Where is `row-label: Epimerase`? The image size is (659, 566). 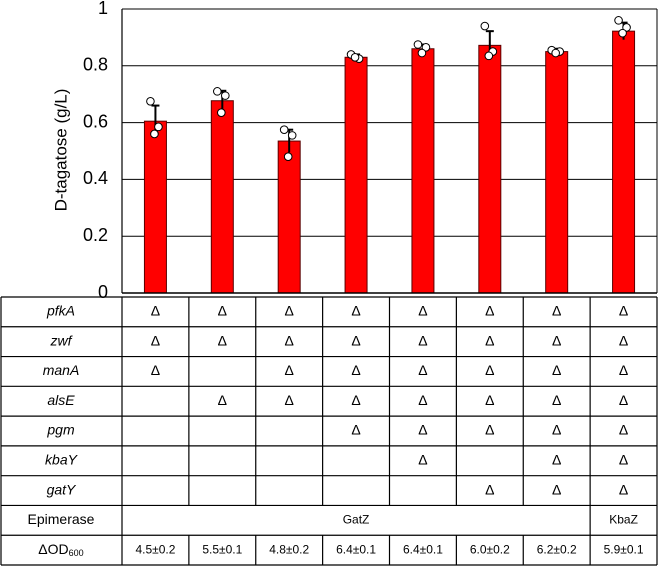 row-label: Epimerase is located at coordinates (61, 519).